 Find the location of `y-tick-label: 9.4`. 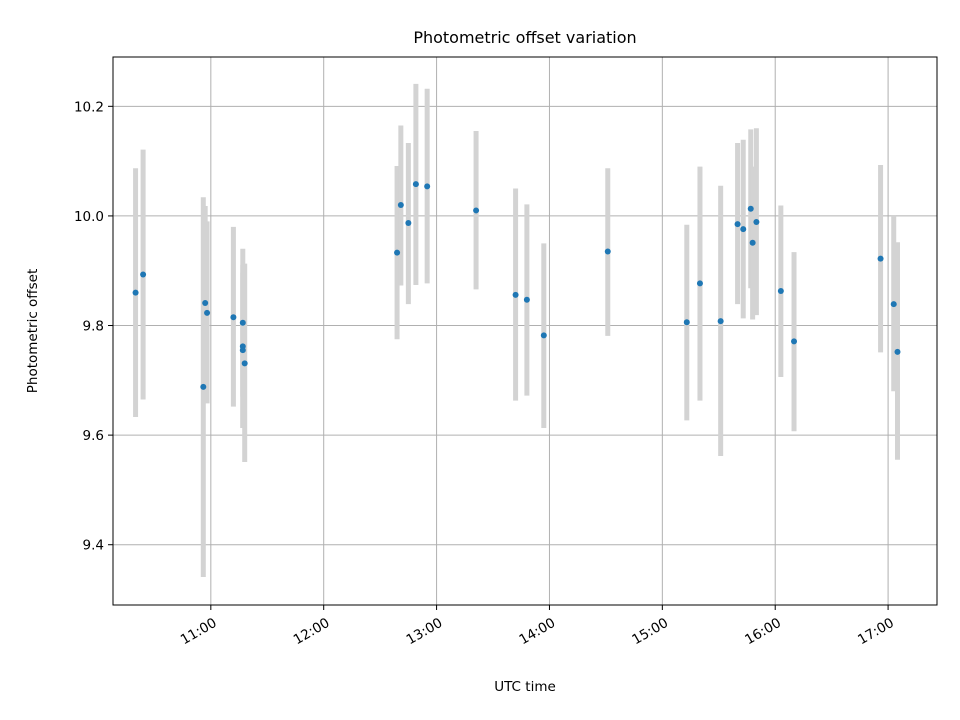

y-tick-label: 9.4 is located at coordinates (93, 546).